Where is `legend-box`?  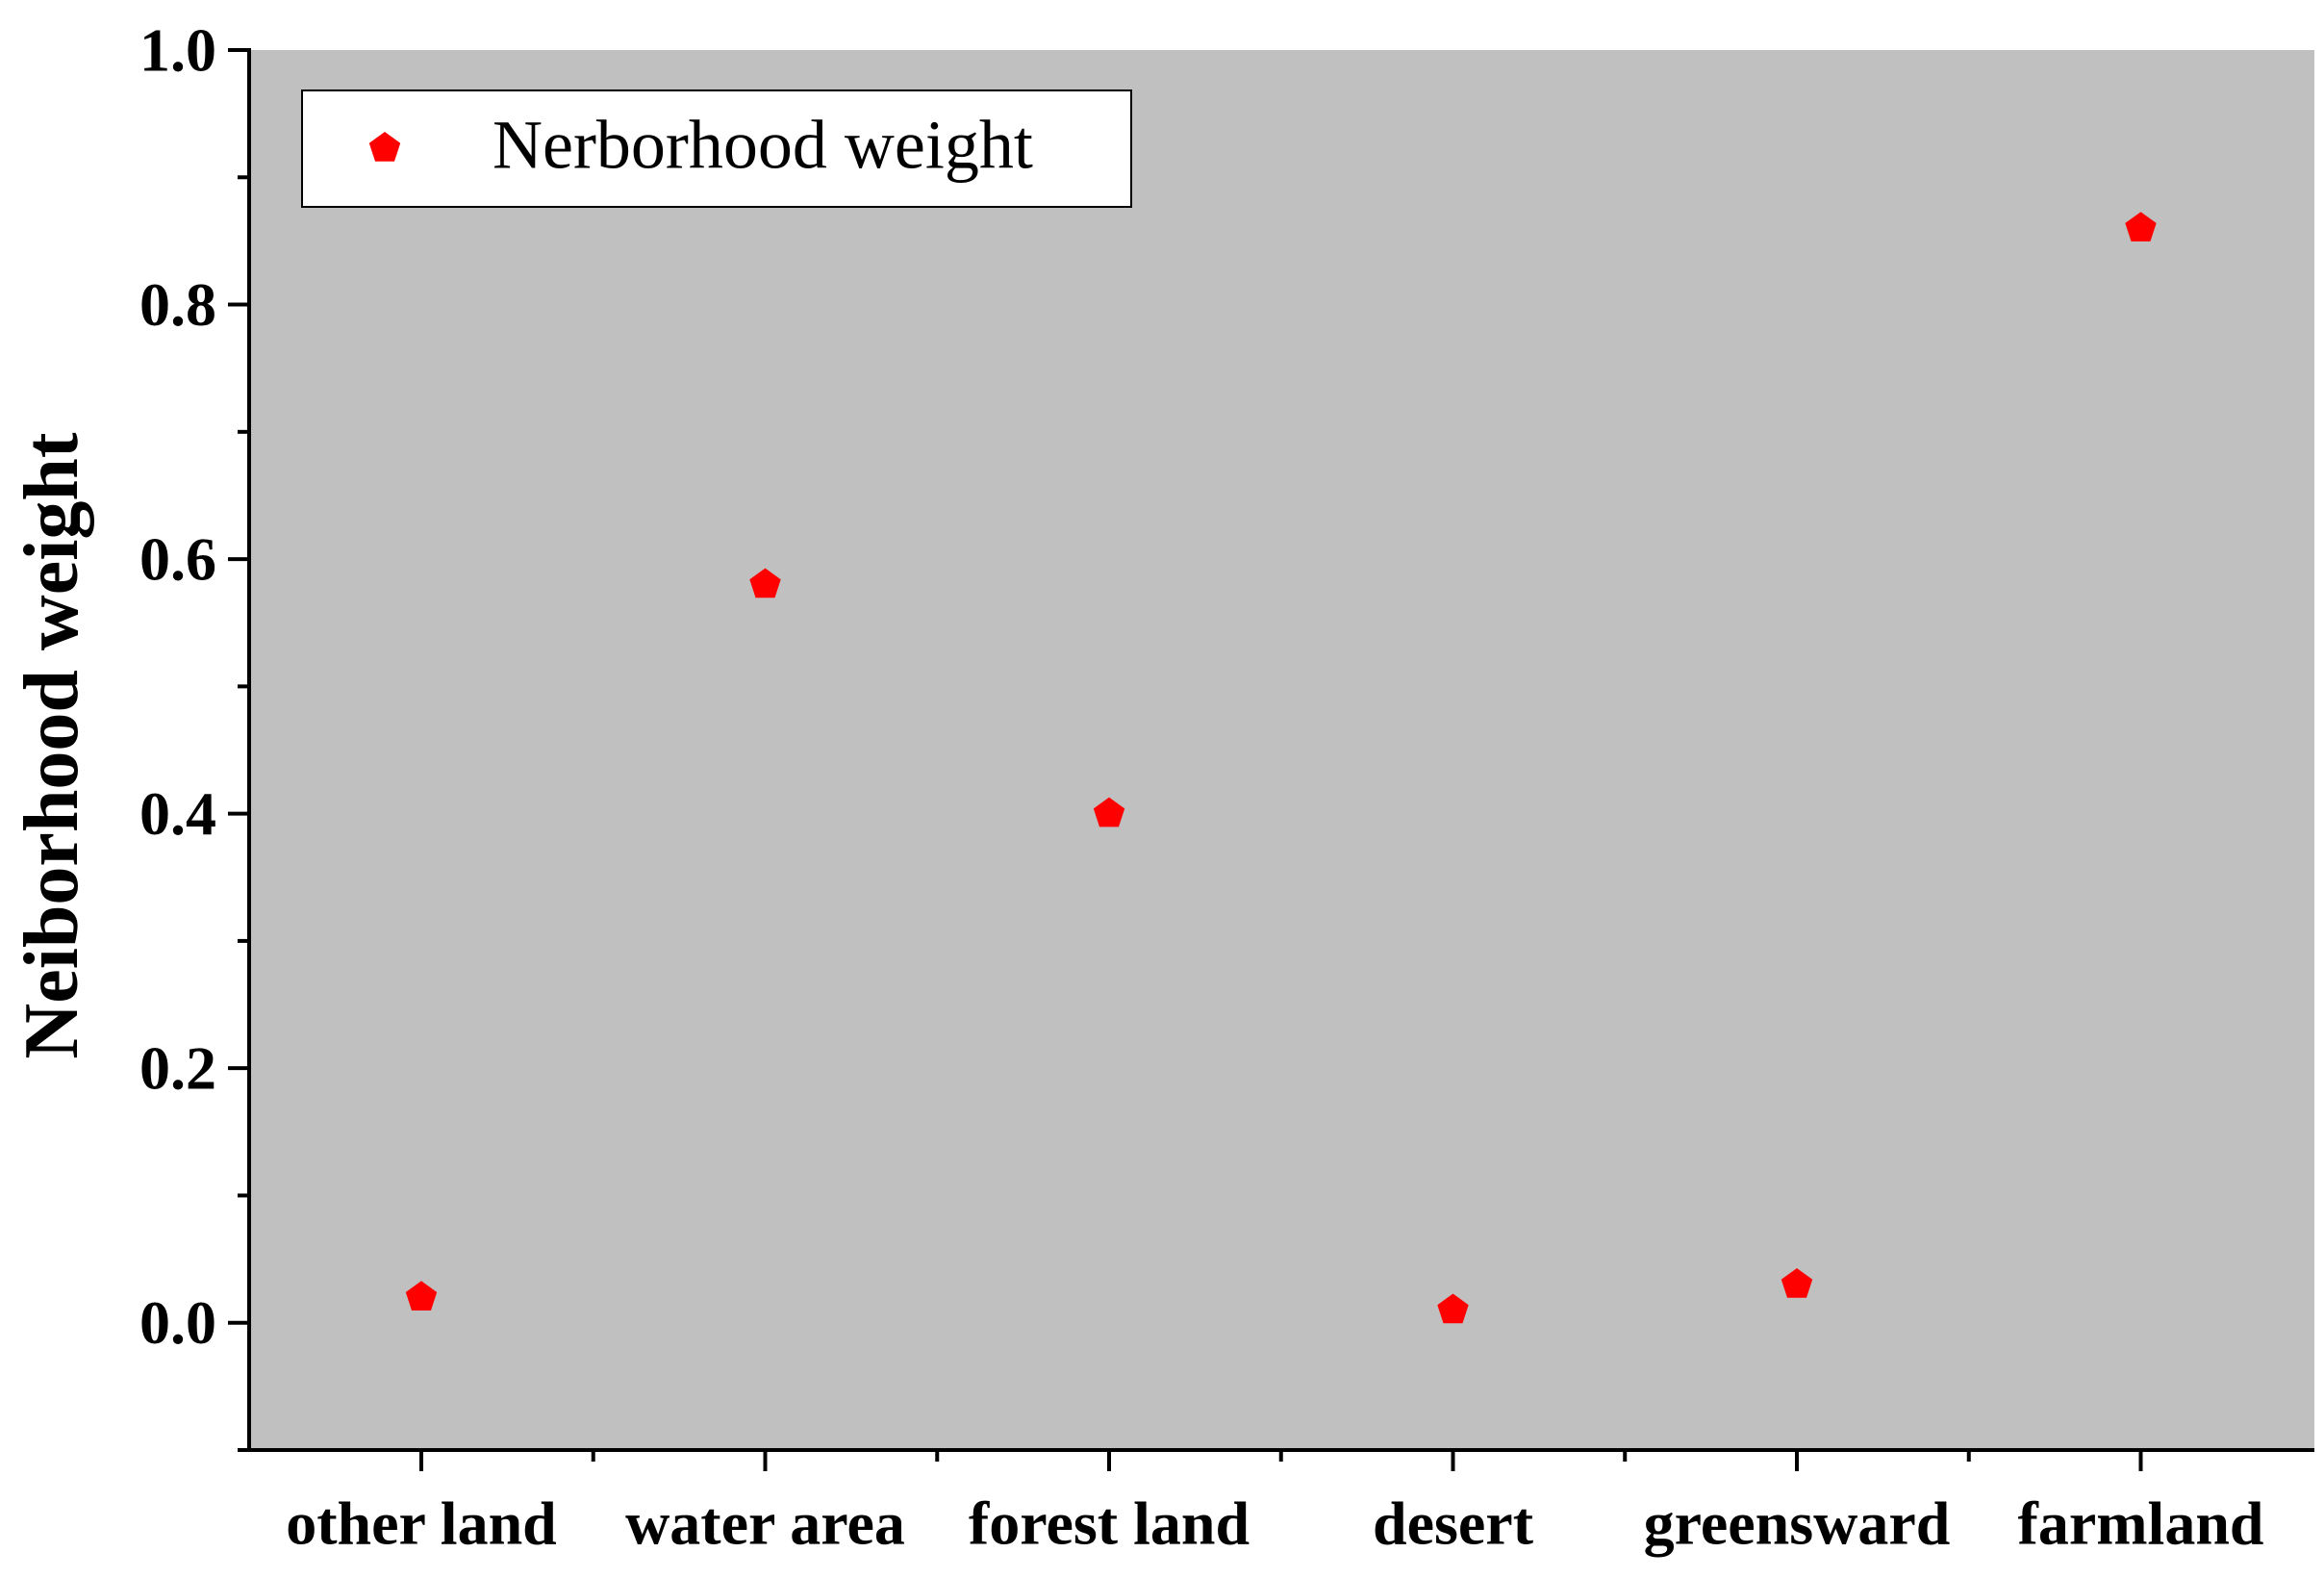 legend-box is located at coordinates (716, 148).